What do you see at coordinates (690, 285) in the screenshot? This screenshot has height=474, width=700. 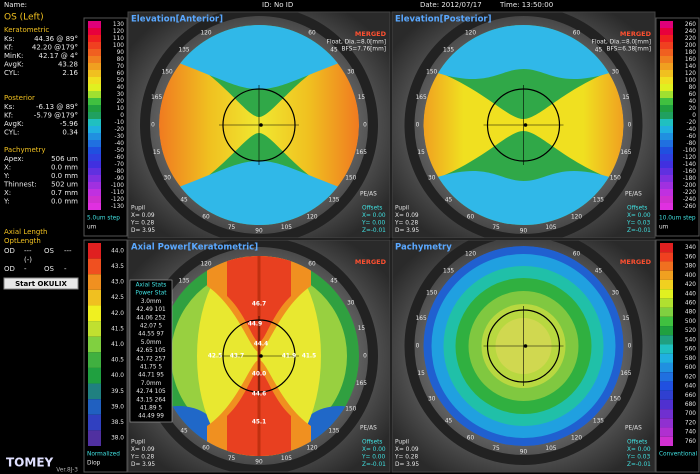 I see `scale-label: 420` at bounding box center [690, 285].